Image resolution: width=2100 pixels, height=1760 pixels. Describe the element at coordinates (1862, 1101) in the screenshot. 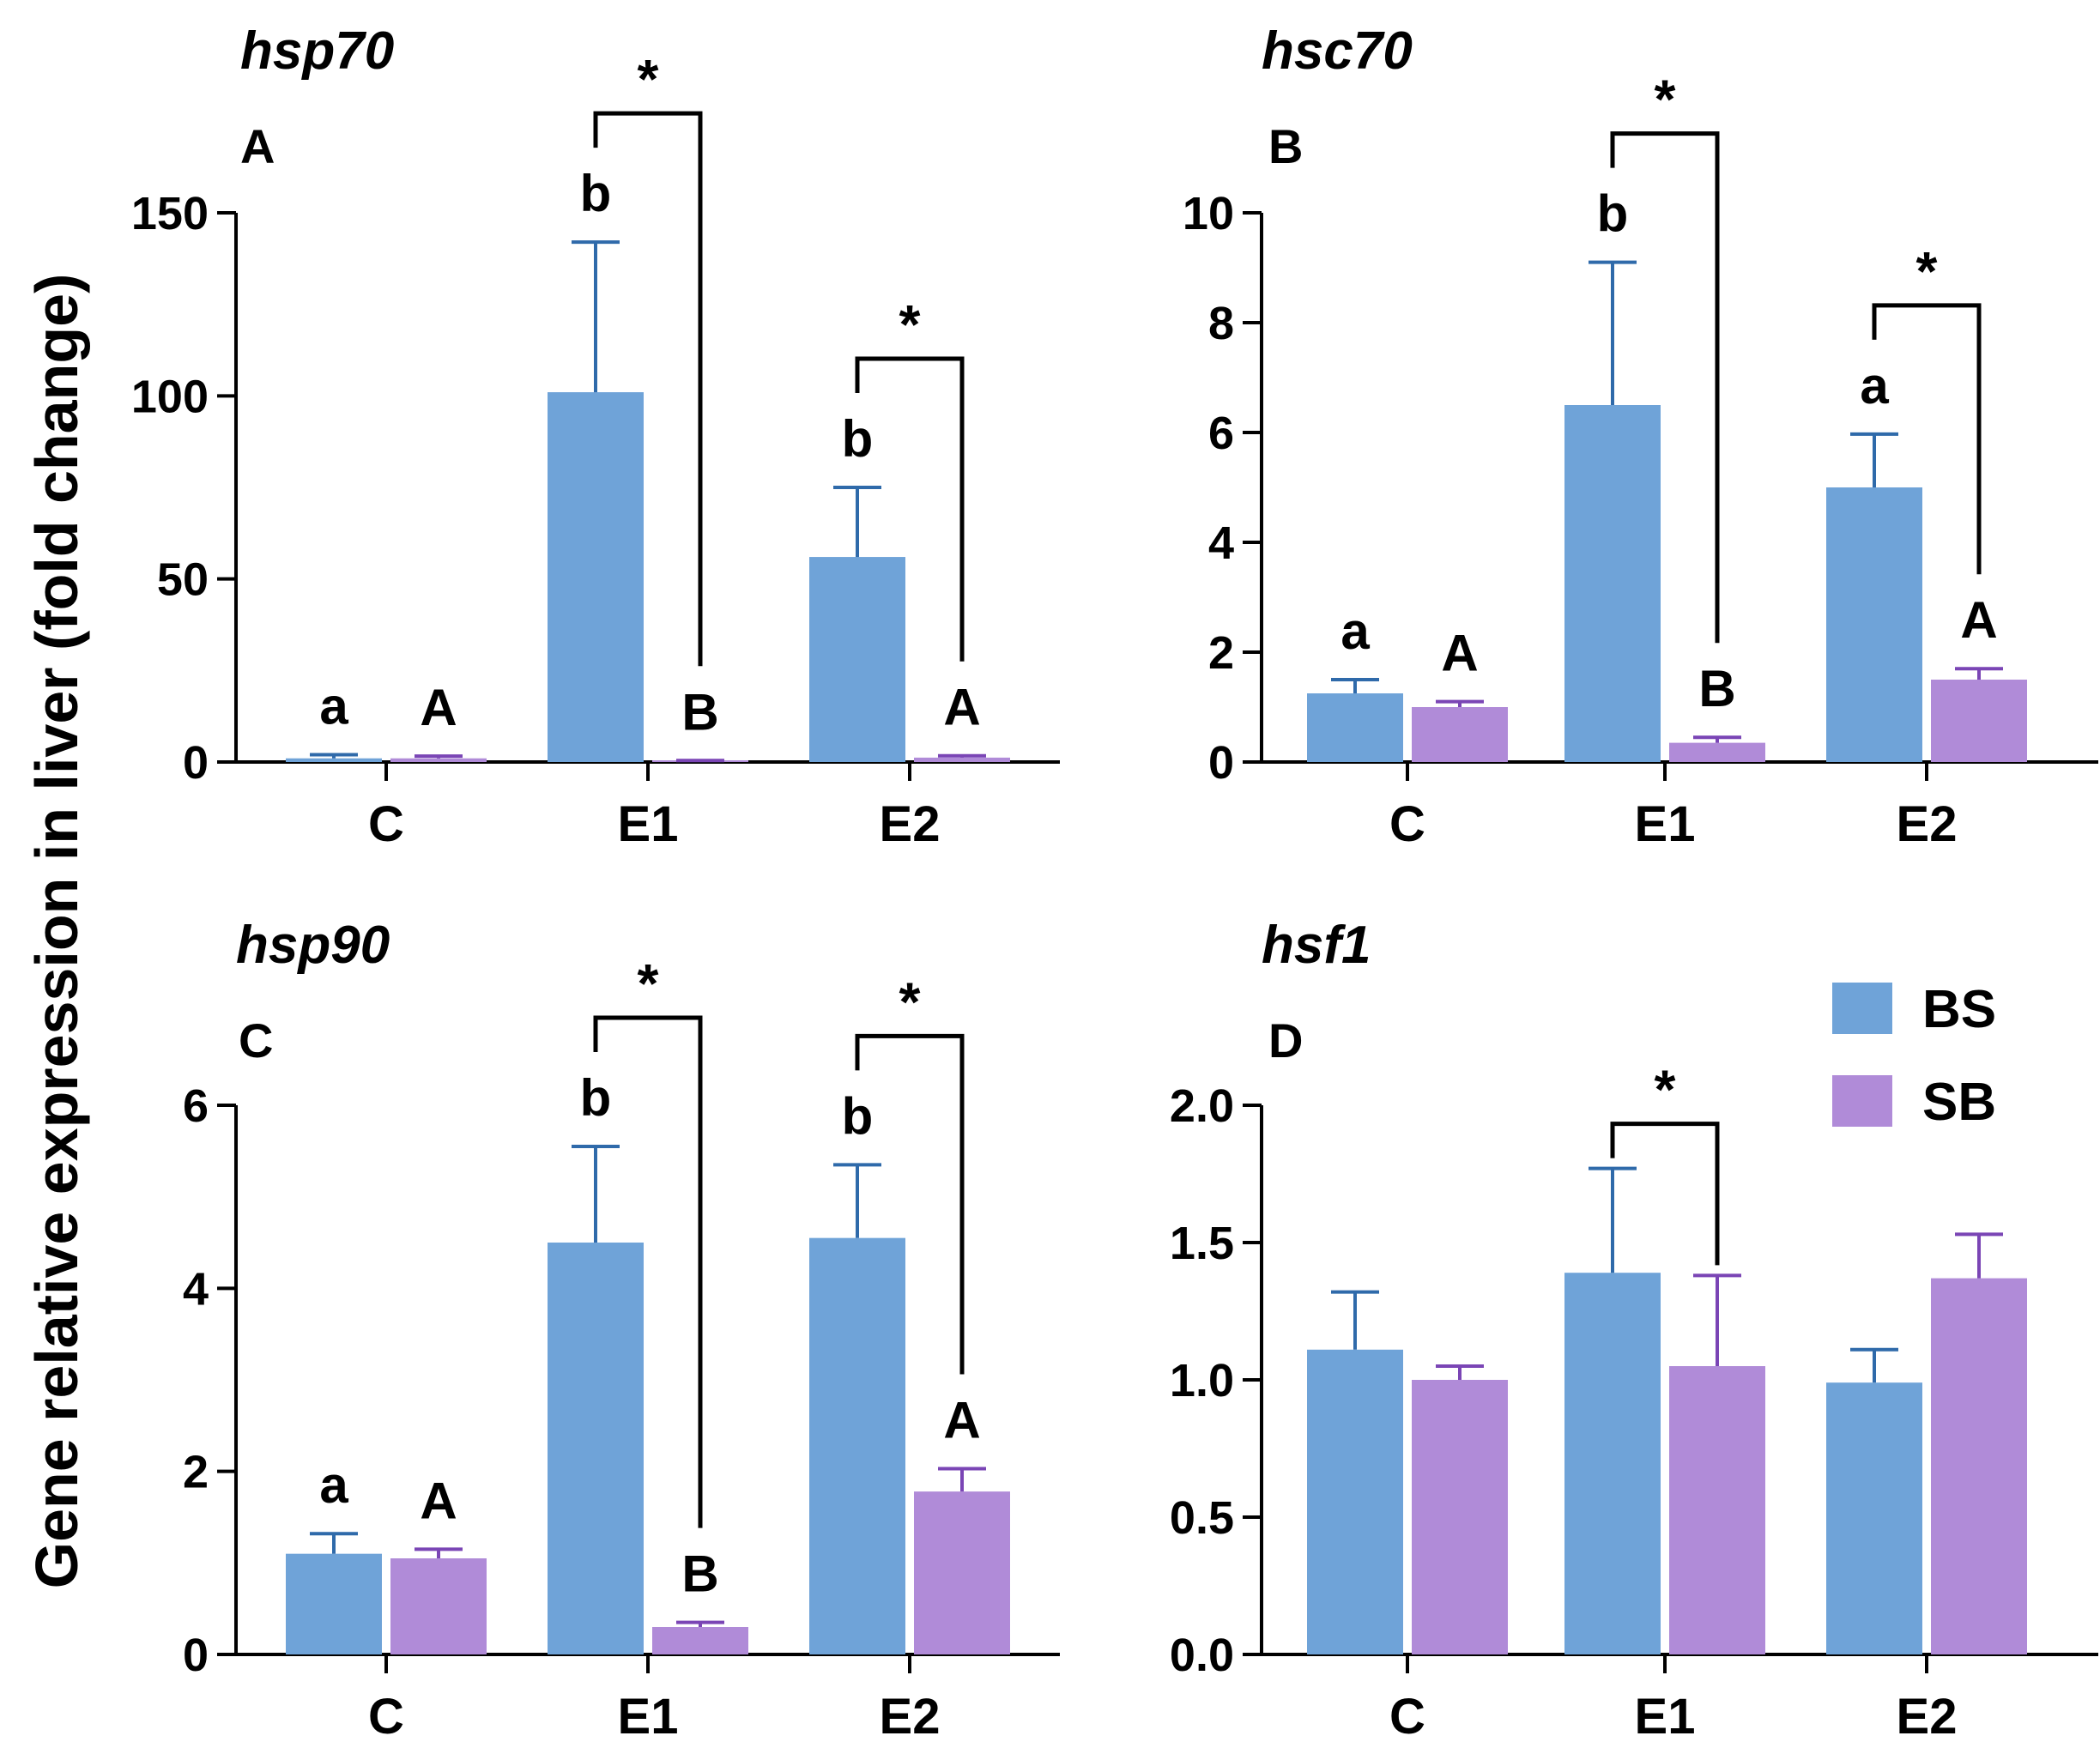

I see `legend-swatch-sb` at that location.